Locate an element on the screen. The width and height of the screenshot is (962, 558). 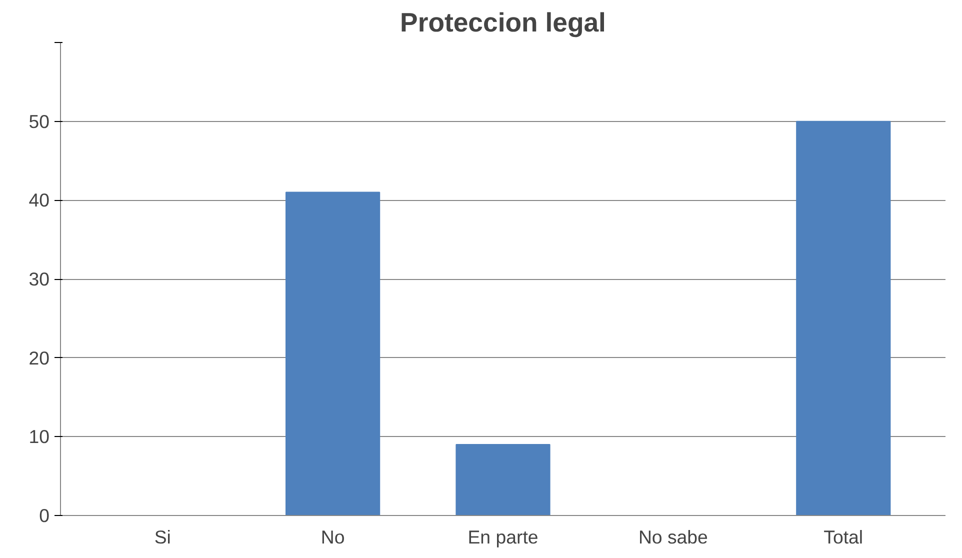
x-tick-label: En parte is located at coordinates (503, 537).